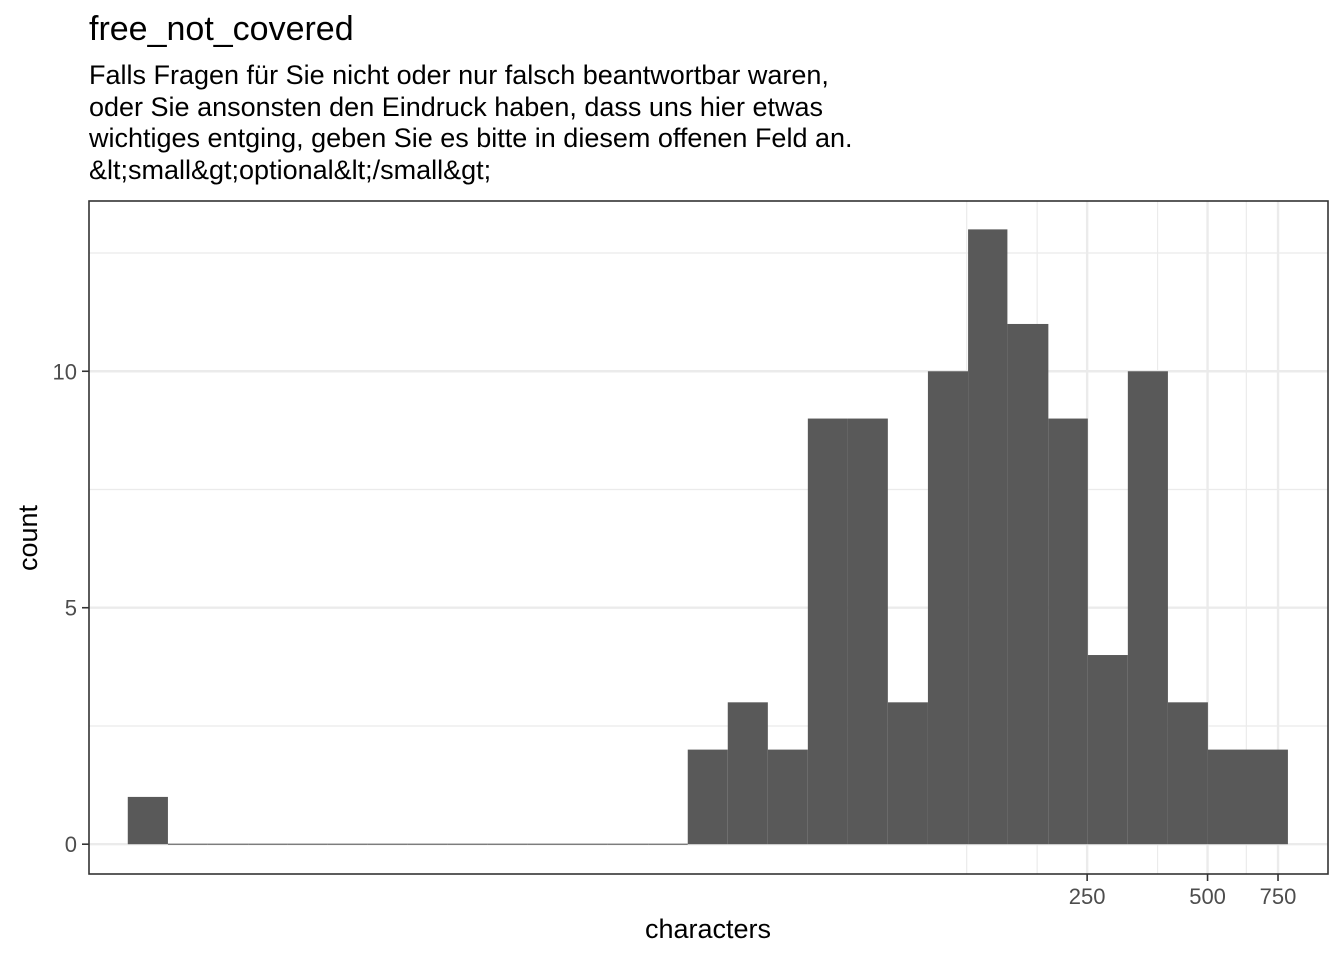 The height and width of the screenshot is (960, 1344). I want to click on x-tick-label: 250, so click(1087, 896).